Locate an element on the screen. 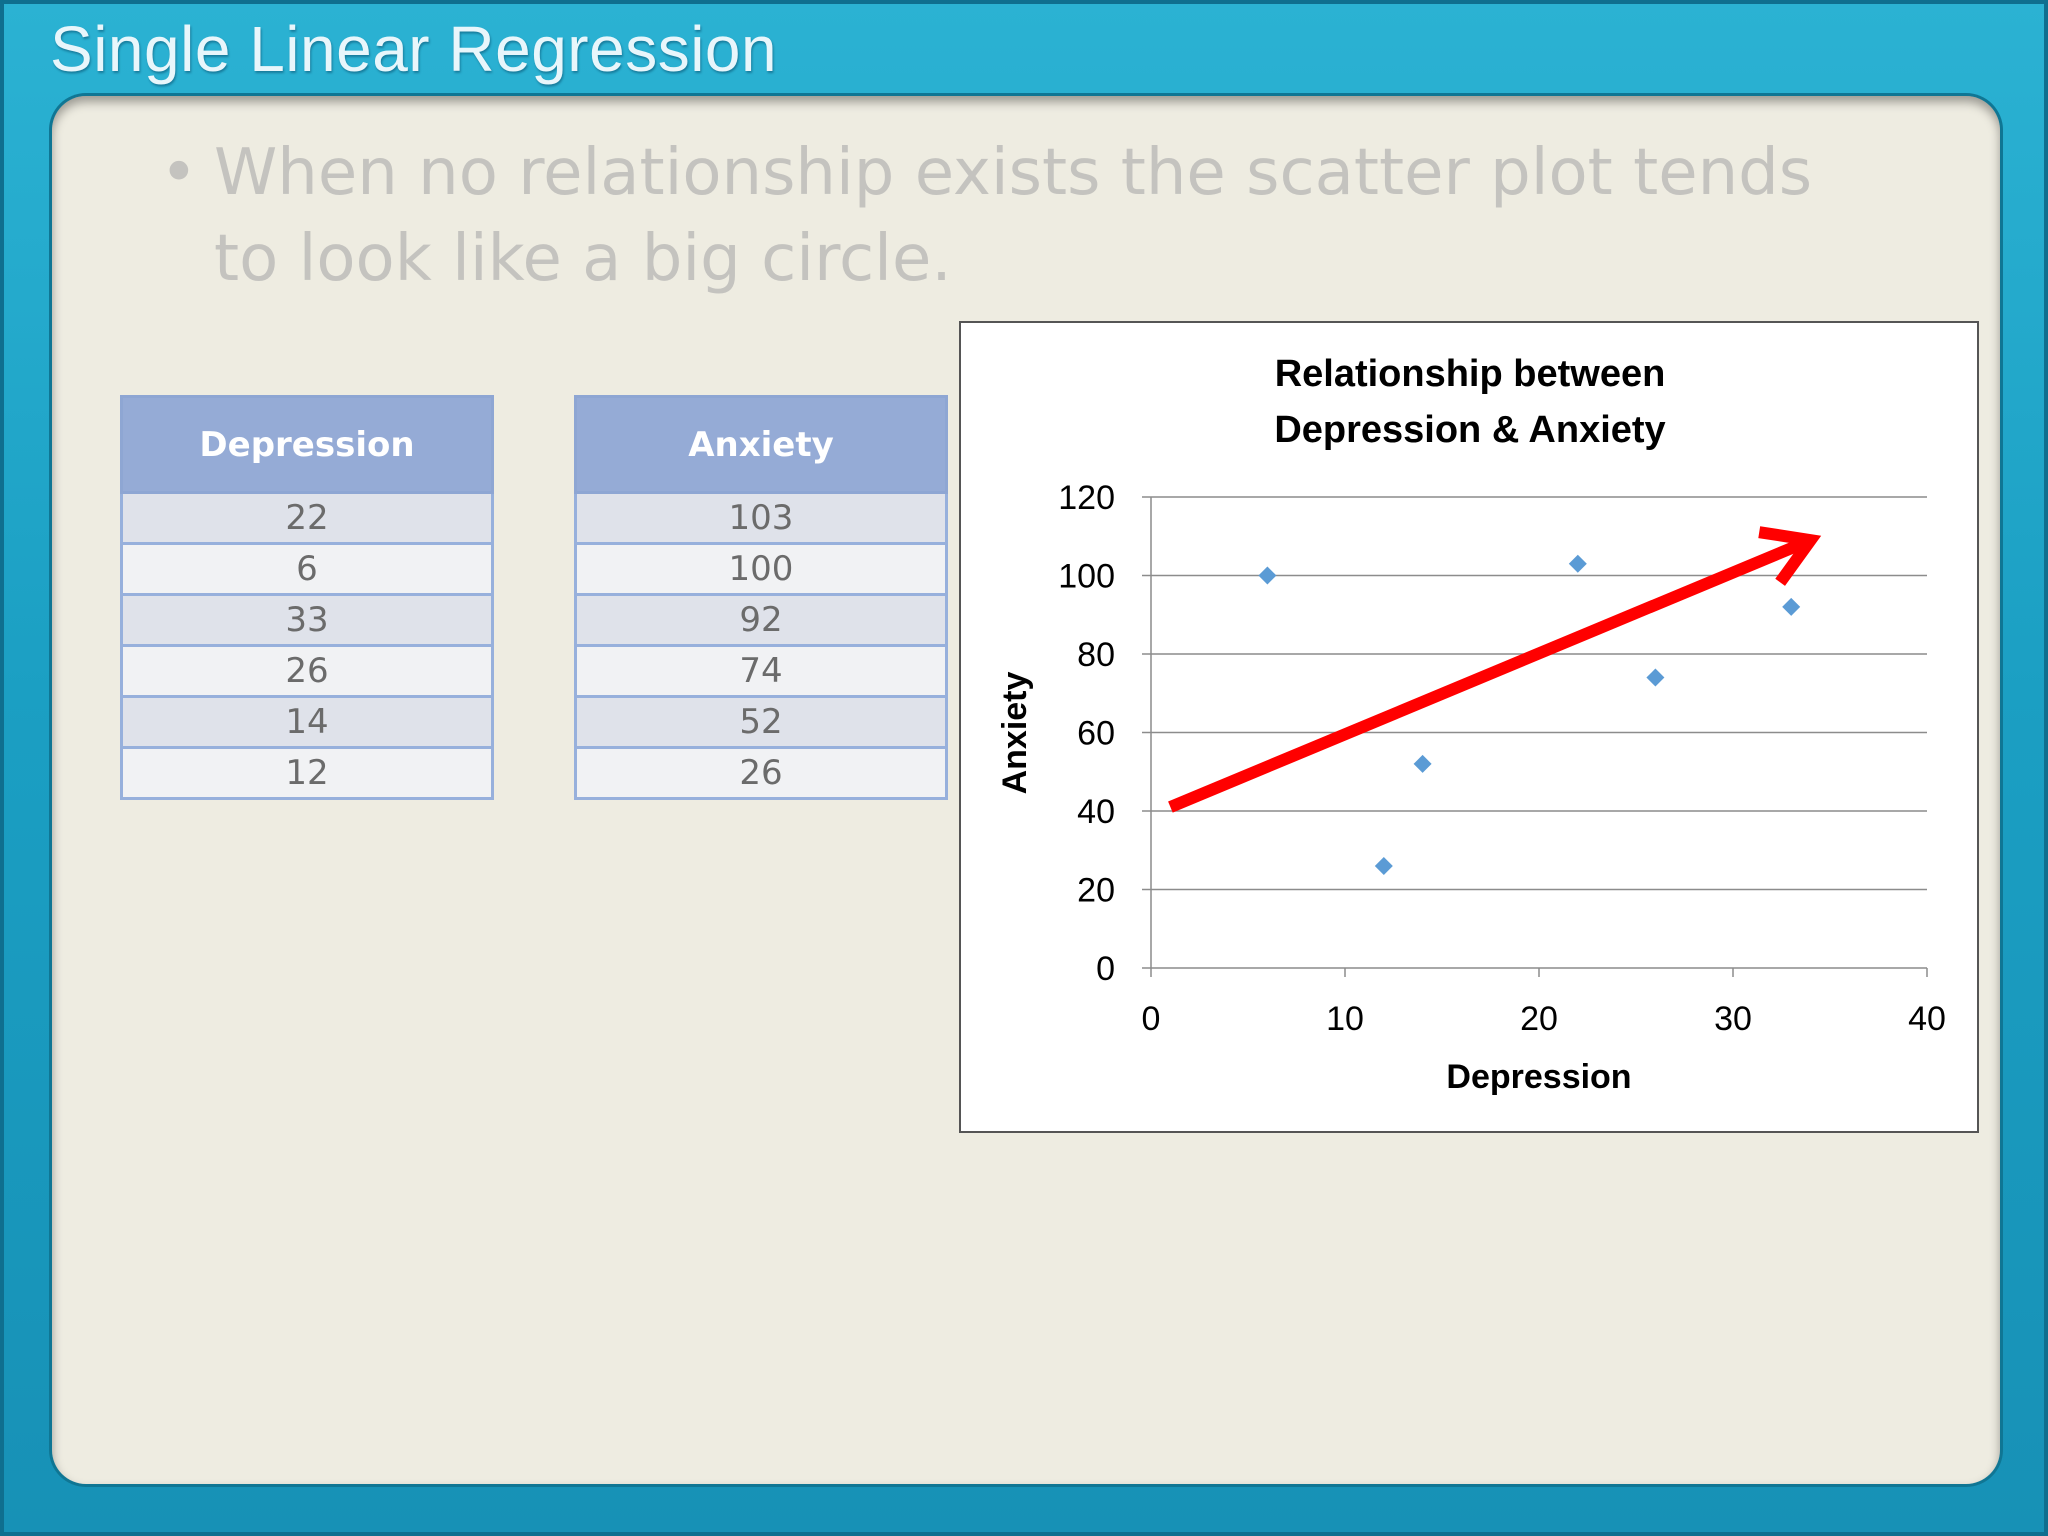 This screenshot has width=2048, height=1536. table-row: 100 is located at coordinates (761, 569).